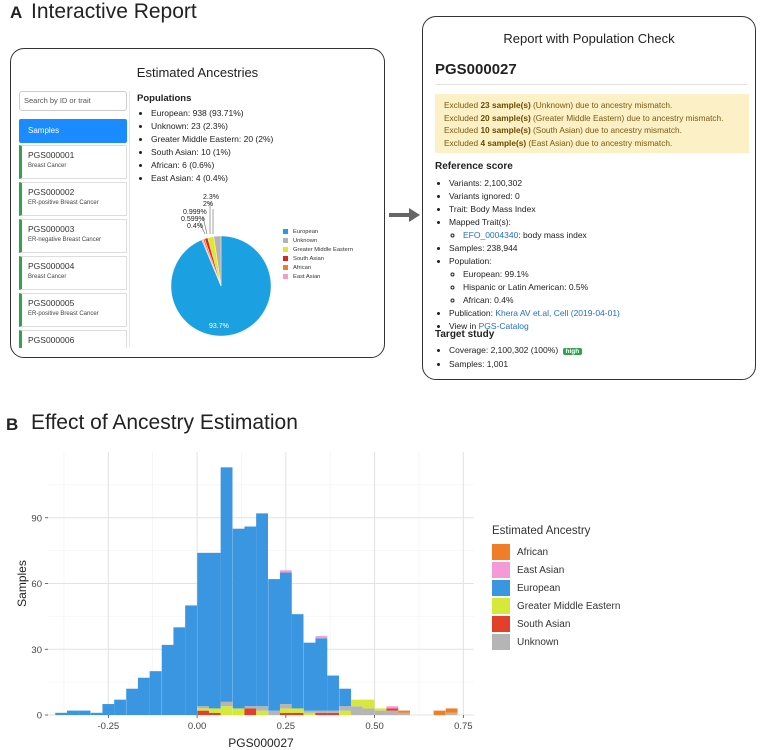 This screenshot has height=750, width=764. What do you see at coordinates (470, 261) in the screenshot?
I see `population-label: Population:` at bounding box center [470, 261].